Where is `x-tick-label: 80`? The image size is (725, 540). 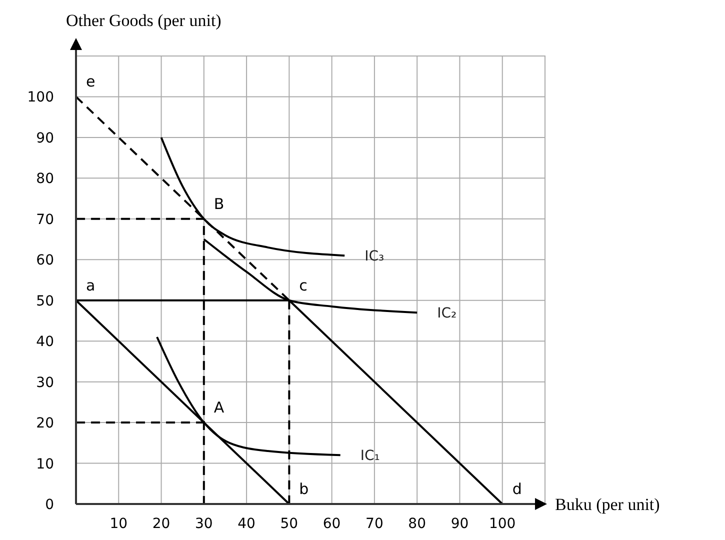 x-tick-label: 80 is located at coordinates (417, 524).